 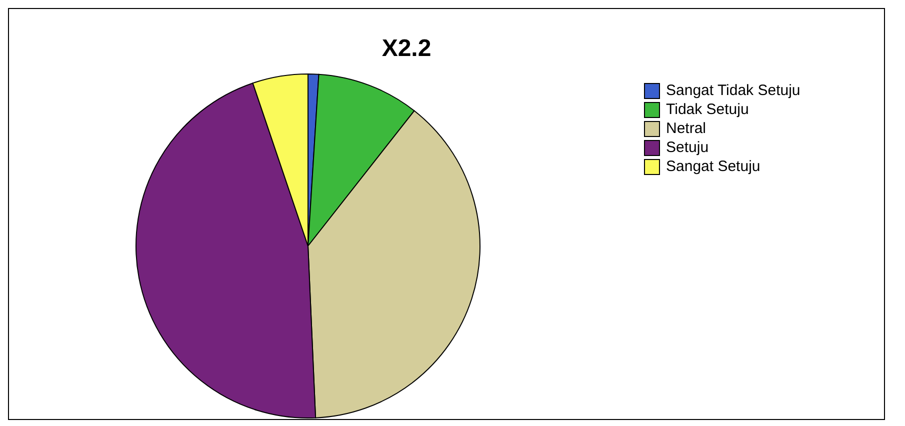 I want to click on legend-label: Netral, so click(x=686, y=128).